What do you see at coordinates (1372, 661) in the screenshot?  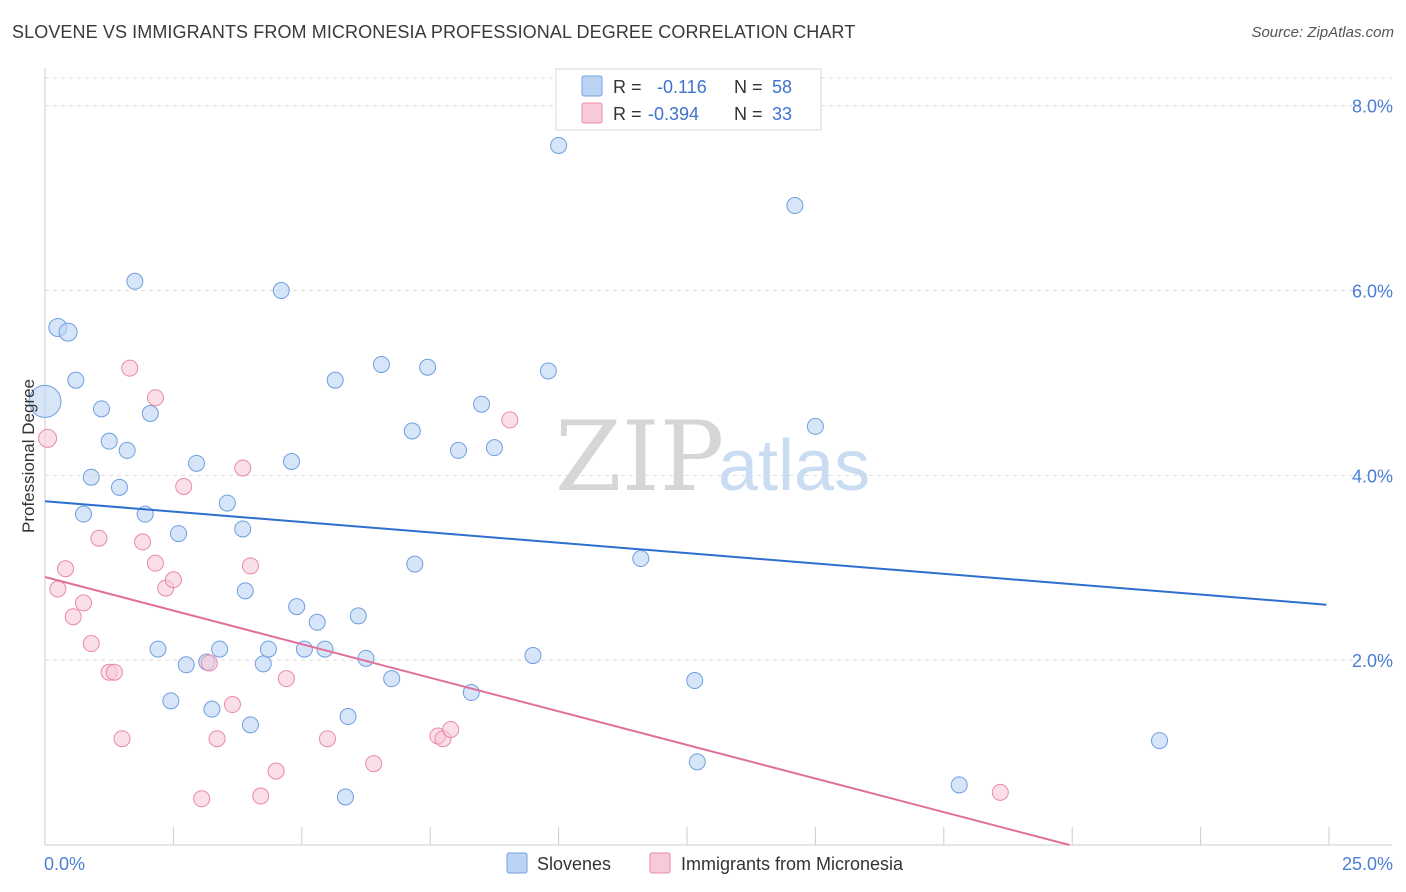 I see `y-tick-label: 2.0%` at bounding box center [1372, 661].